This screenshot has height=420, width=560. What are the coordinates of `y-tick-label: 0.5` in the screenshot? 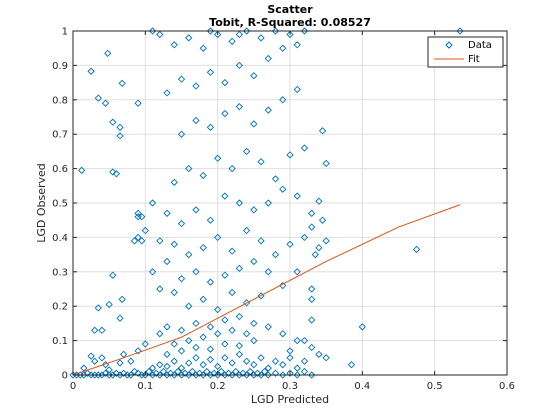 It's located at (60, 204).